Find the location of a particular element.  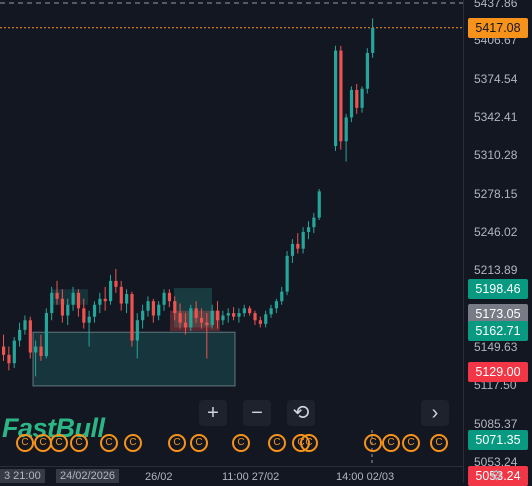

price-tick-label: 5085.37 is located at coordinates (496, 423).